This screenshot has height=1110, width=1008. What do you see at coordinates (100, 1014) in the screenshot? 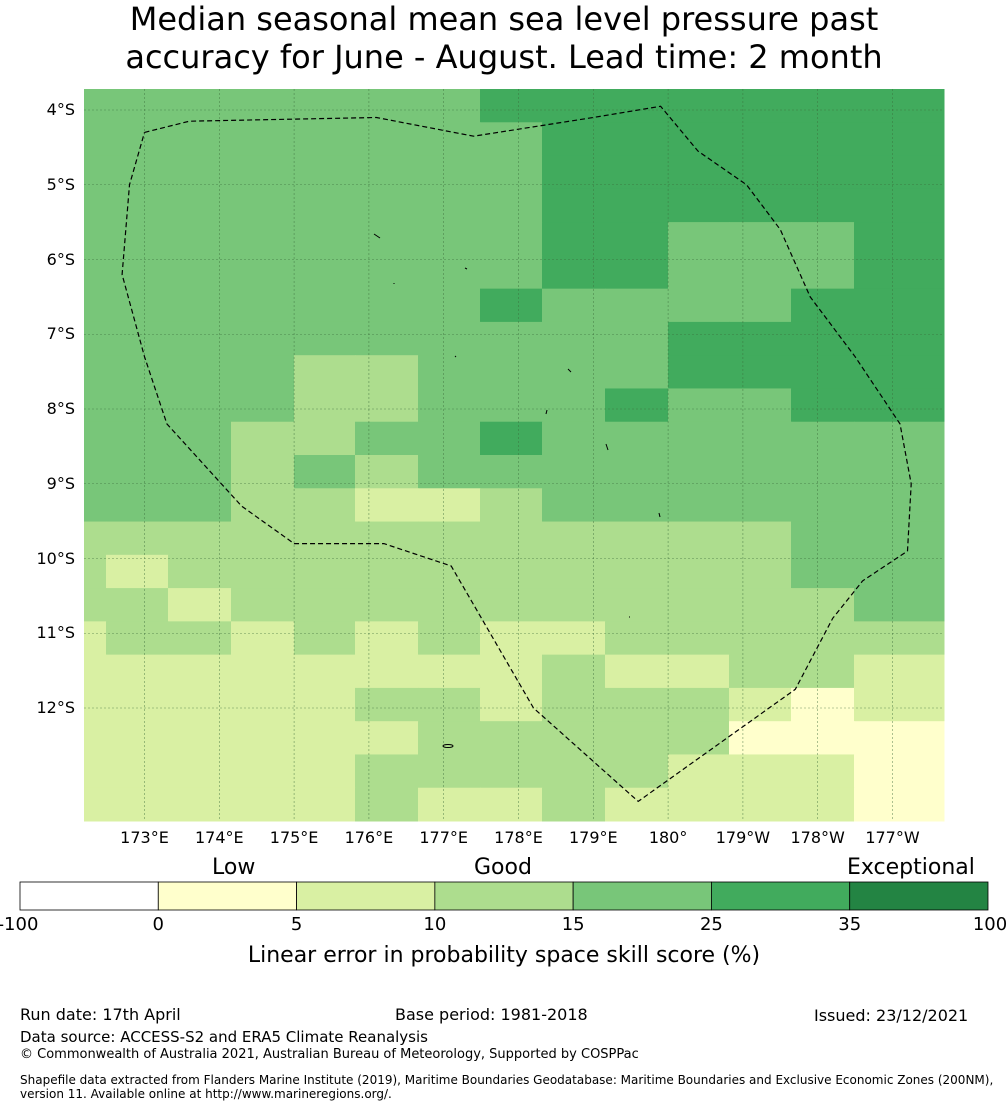
I see `run-date: Run date: 17th April` at bounding box center [100, 1014].